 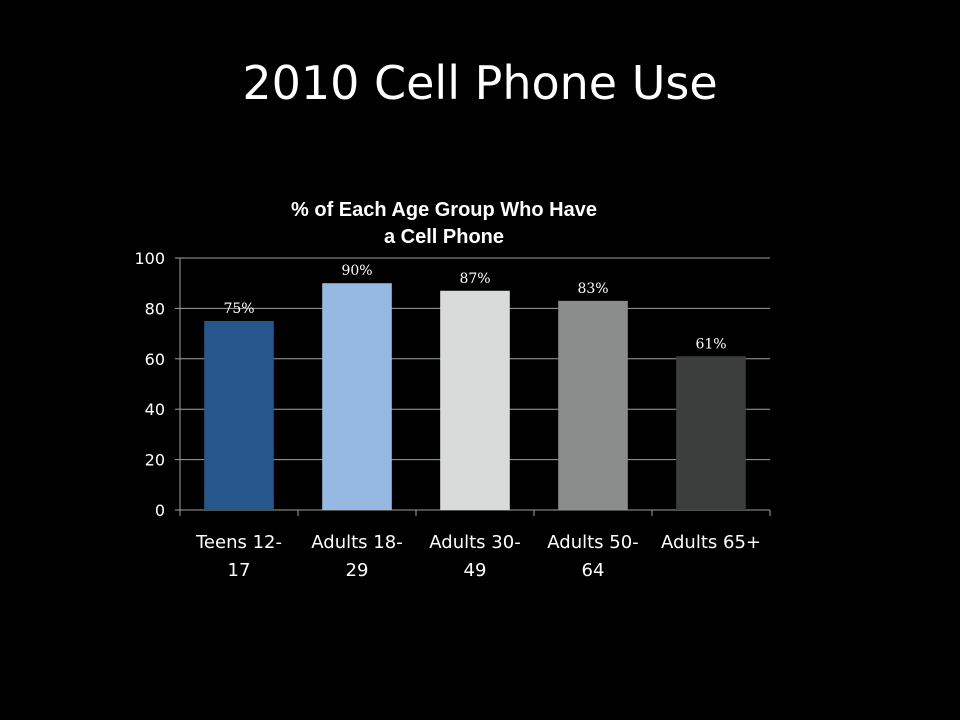 What do you see at coordinates (357, 570) in the screenshot?
I see `category-label-2-line-2: 29` at bounding box center [357, 570].